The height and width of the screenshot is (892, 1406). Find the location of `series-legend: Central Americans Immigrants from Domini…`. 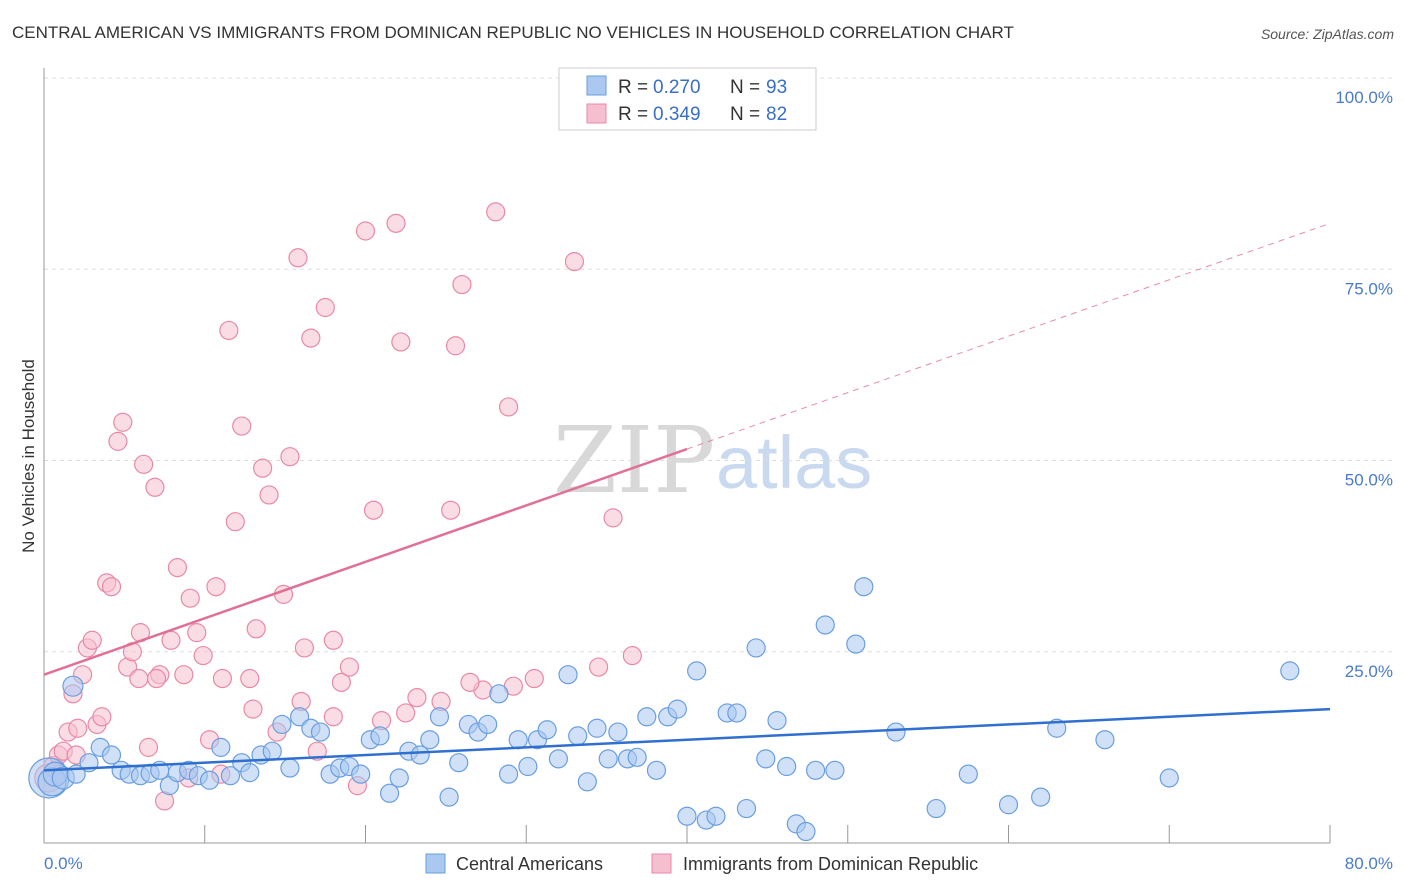

series-legend: Central Americans Immigrants from Domini… is located at coordinates (701, 863).